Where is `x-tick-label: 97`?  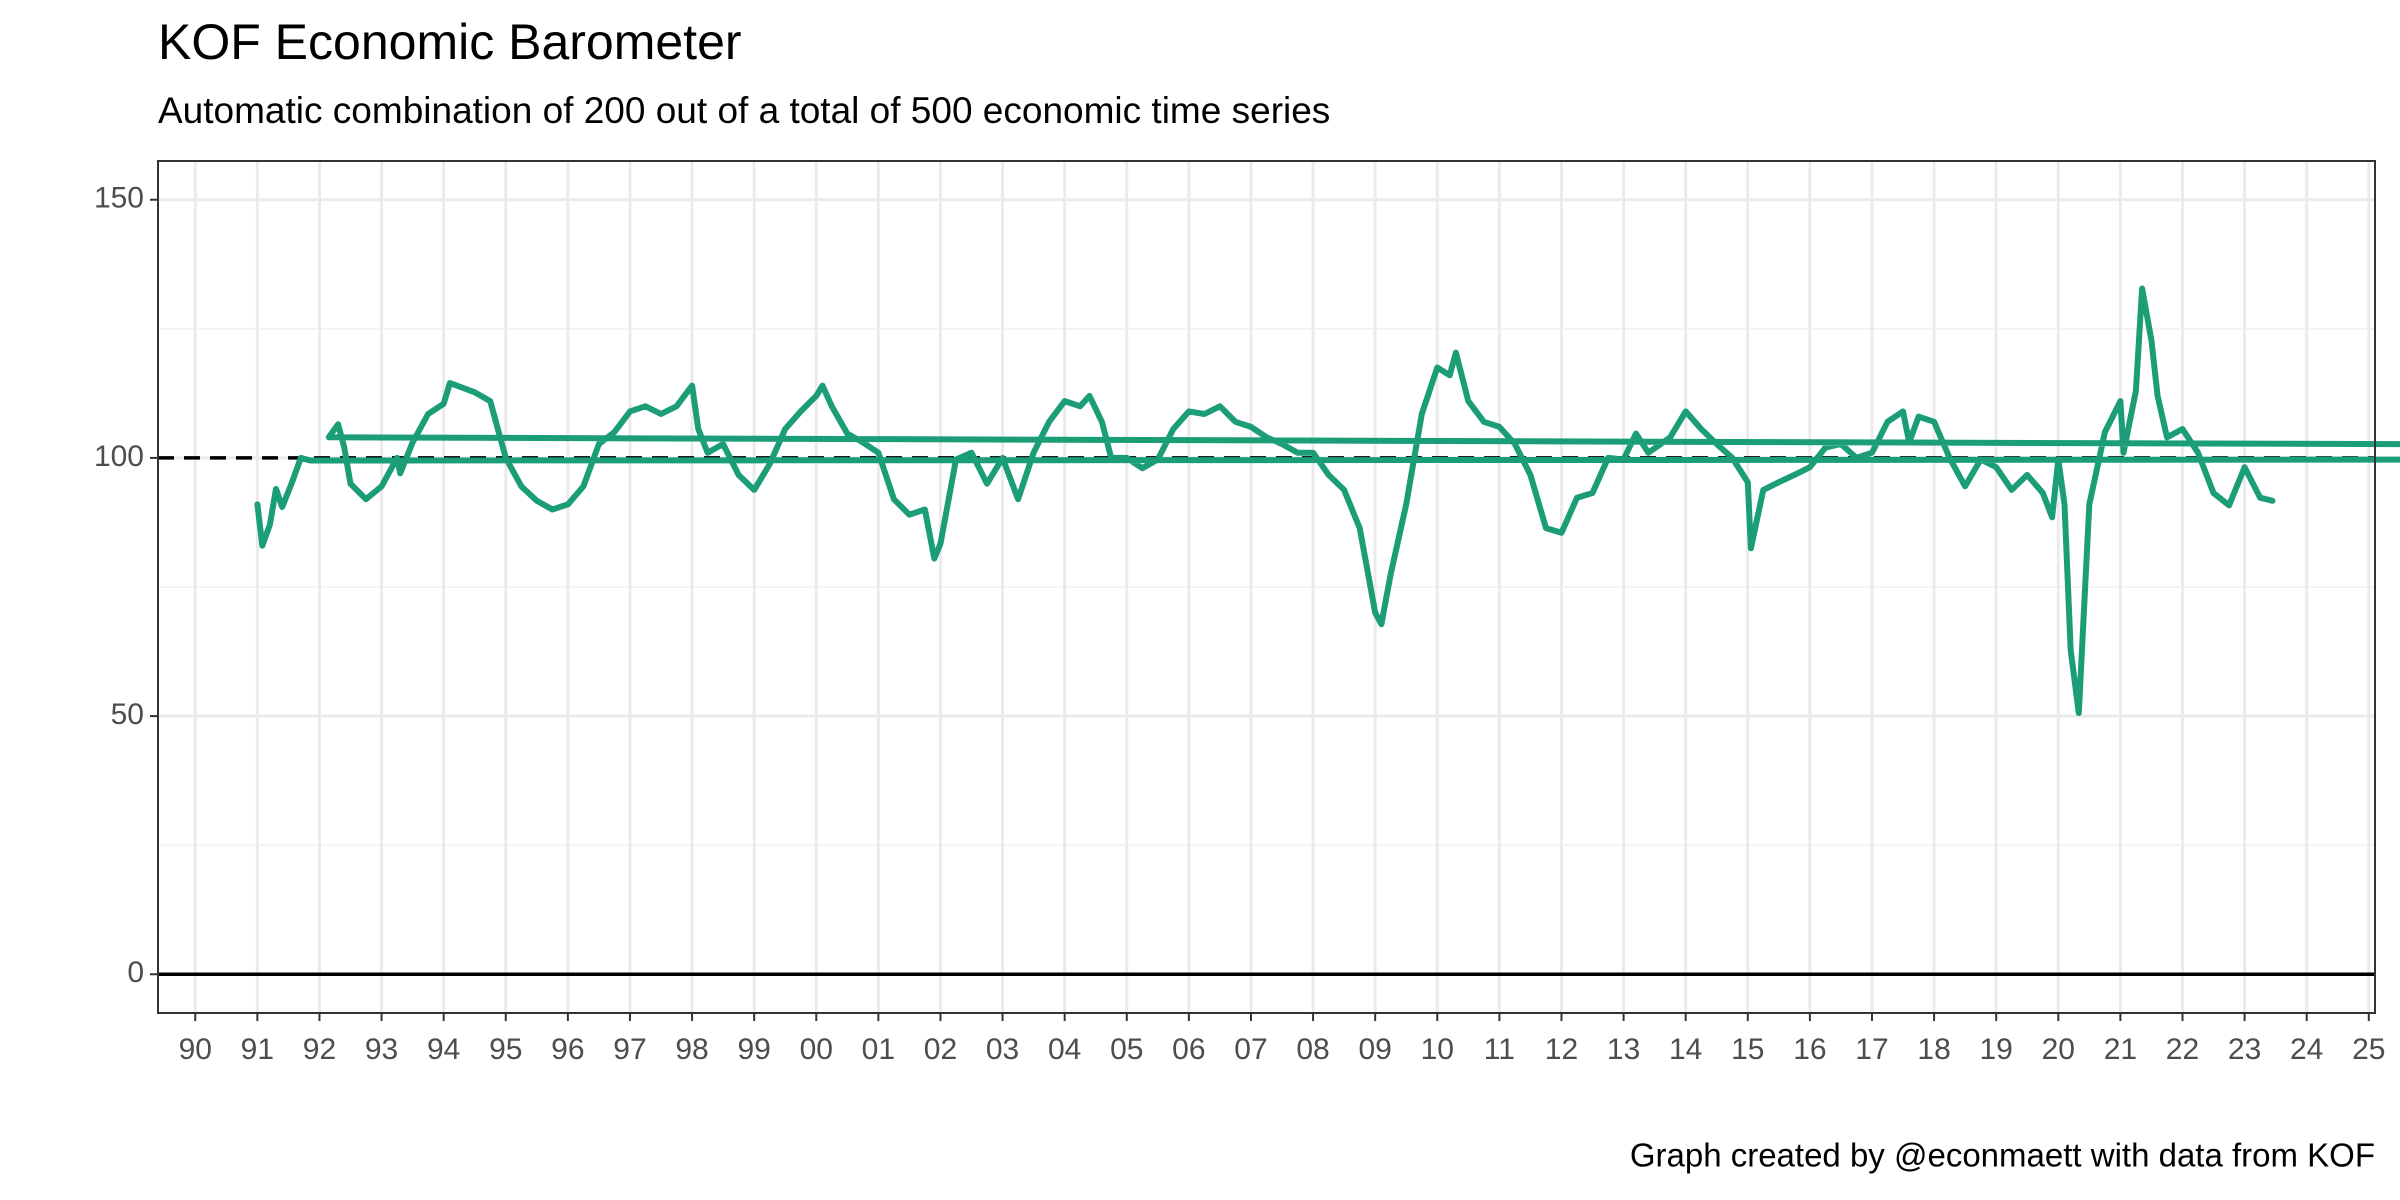 x-tick-label: 97 is located at coordinates (629, 1049).